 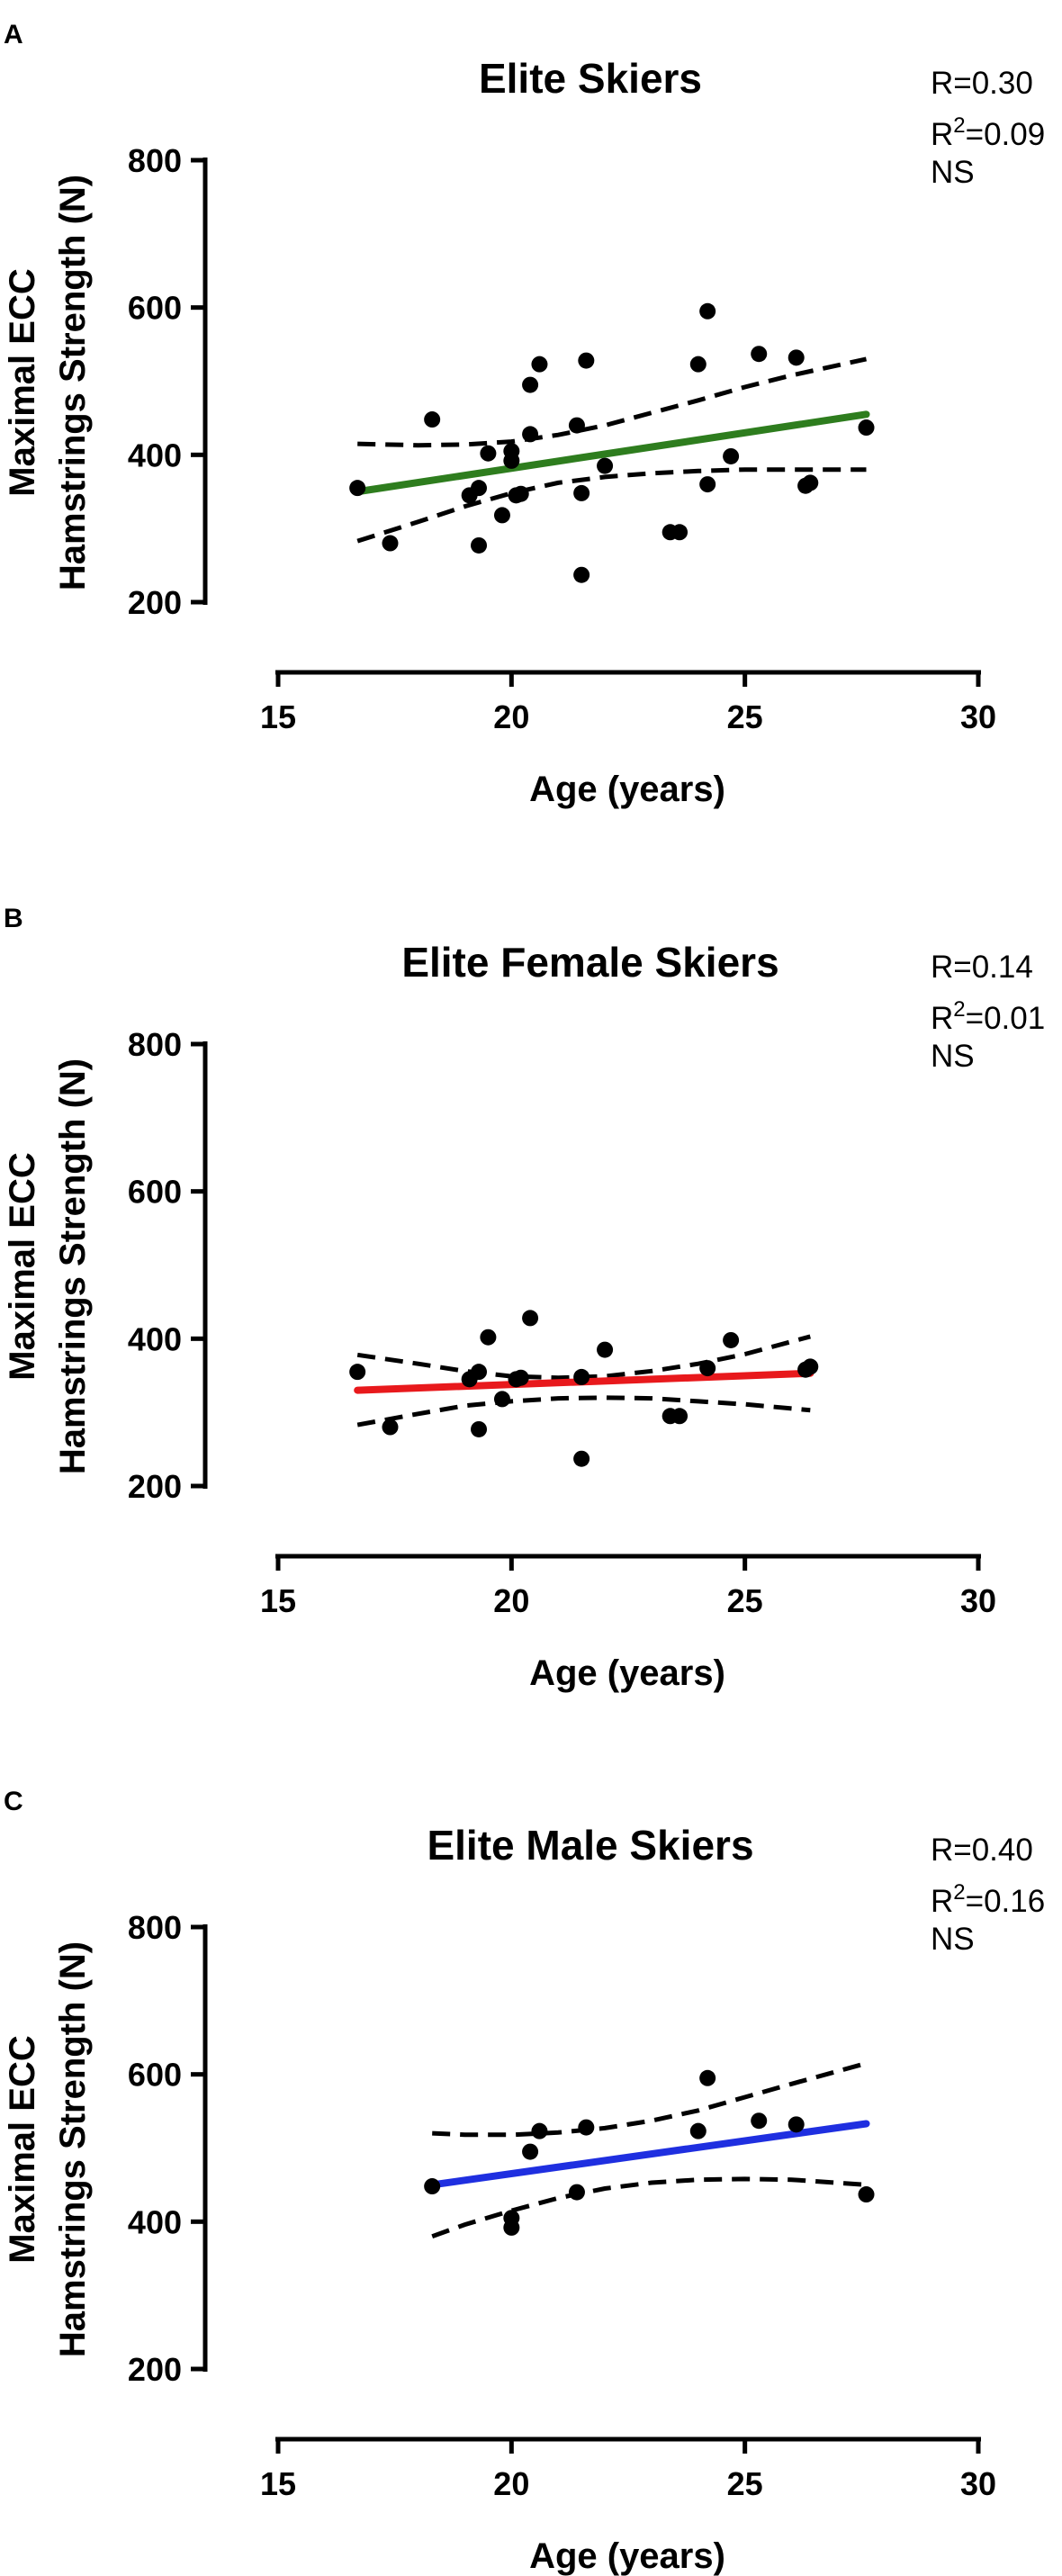 What do you see at coordinates (1006, 1901) in the screenshot?
I see `r-squared-number: =0.16` at bounding box center [1006, 1901].